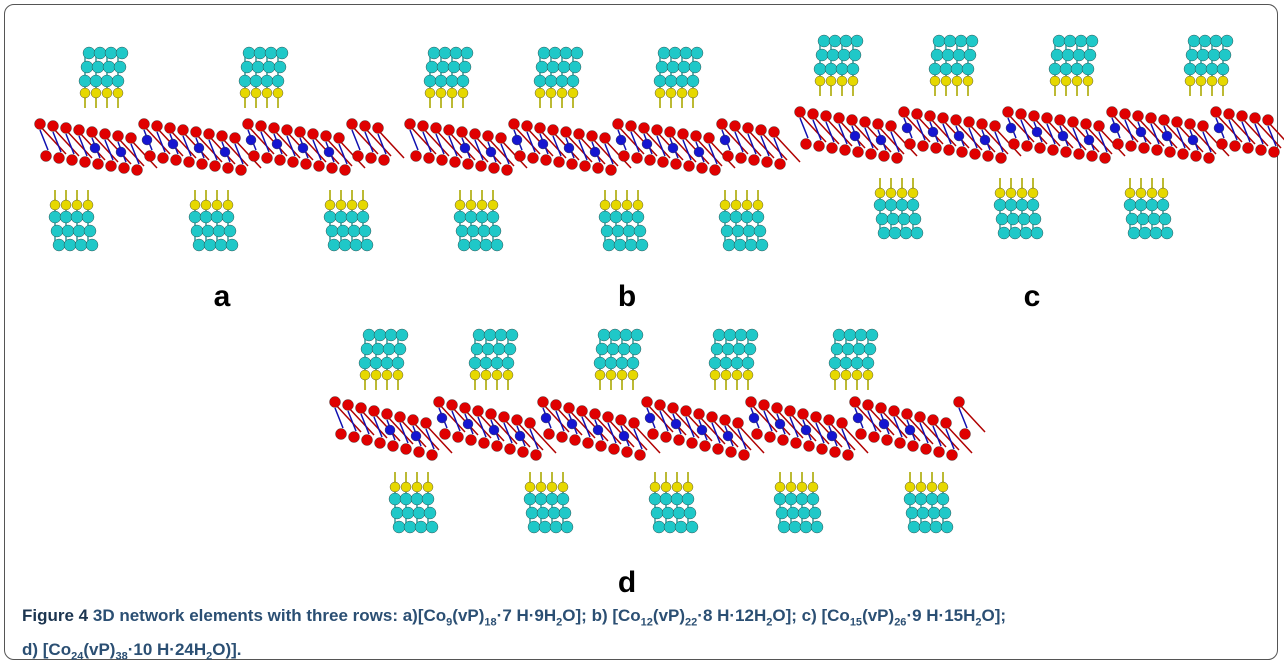 Image resolution: width=1284 pixels, height=671 pixels. I want to click on caption-text: (vP), so click(99, 650).